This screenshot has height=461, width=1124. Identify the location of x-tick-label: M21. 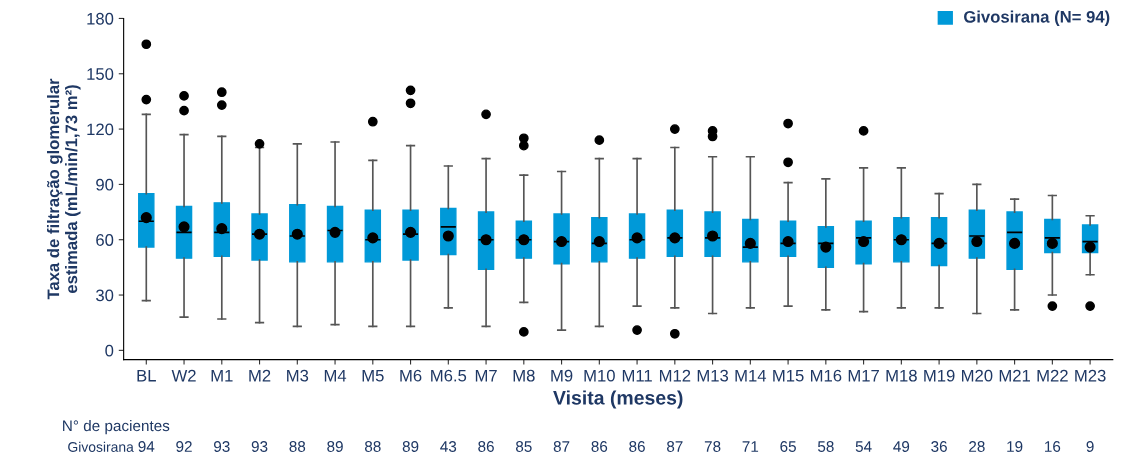
(1014, 375).